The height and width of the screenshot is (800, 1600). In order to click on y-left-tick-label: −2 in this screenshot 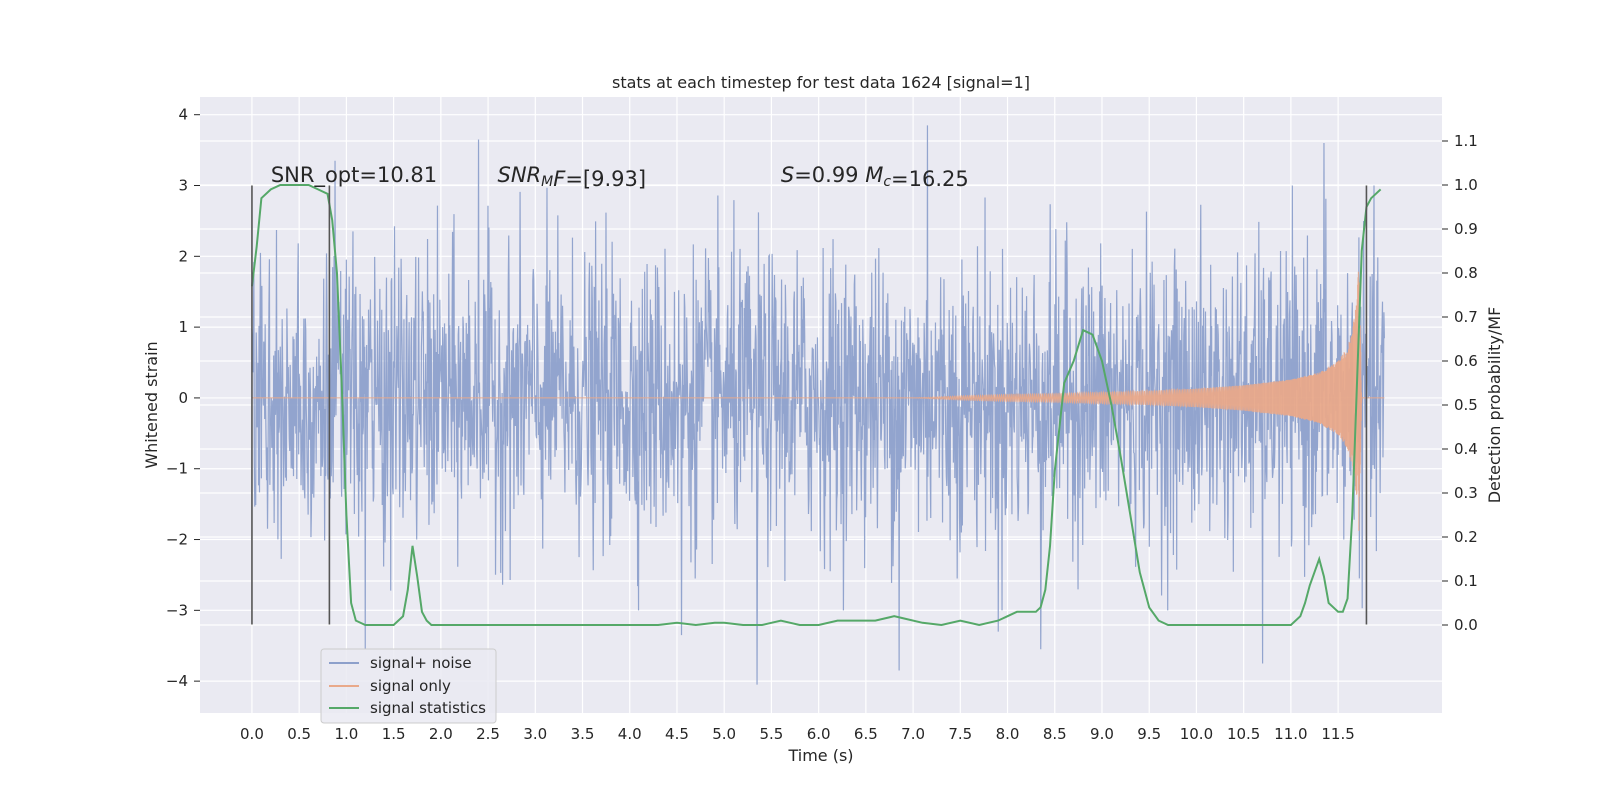, I will do `click(177, 540)`.